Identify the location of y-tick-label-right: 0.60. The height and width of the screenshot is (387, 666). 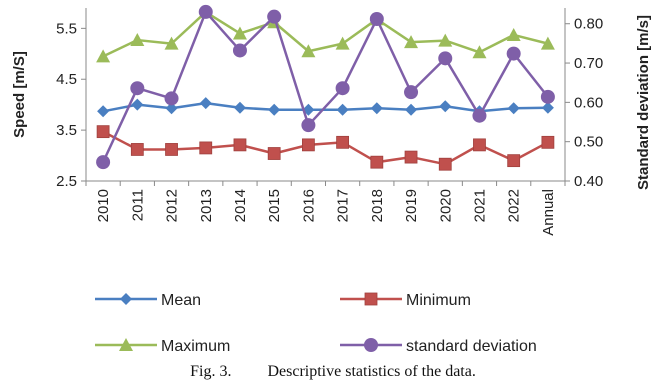
(588, 102).